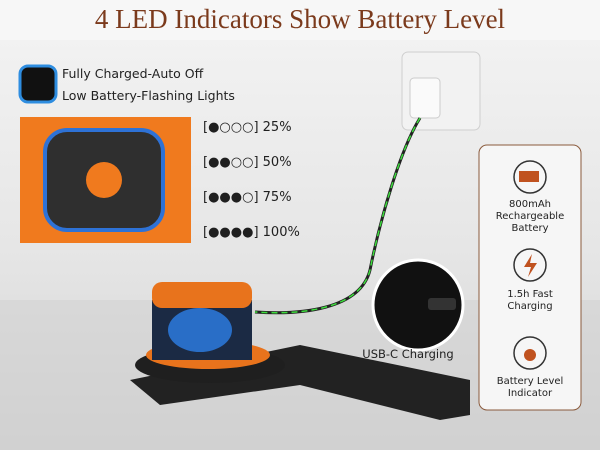 This screenshot has width=600, height=450. Describe the element at coordinates (247, 197) in the screenshot. I see `level: [●●●○] 75%` at that location.